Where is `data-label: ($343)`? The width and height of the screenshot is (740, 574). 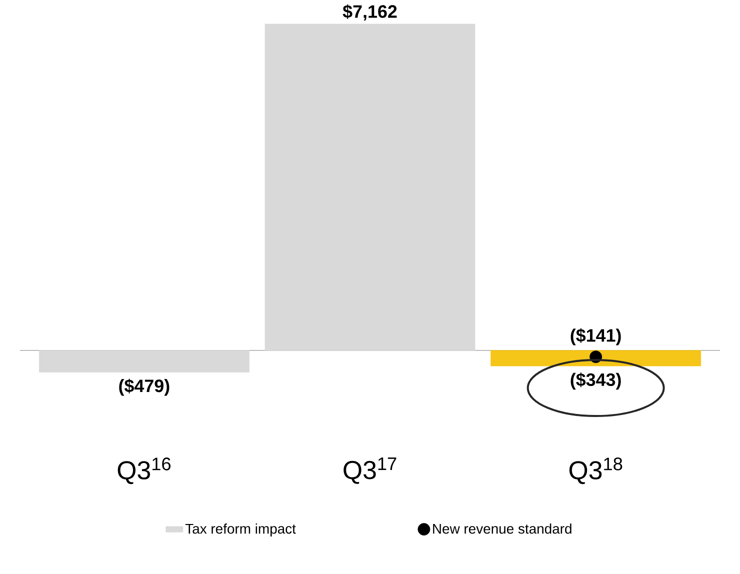
data-label: ($343) is located at coordinates (595, 381).